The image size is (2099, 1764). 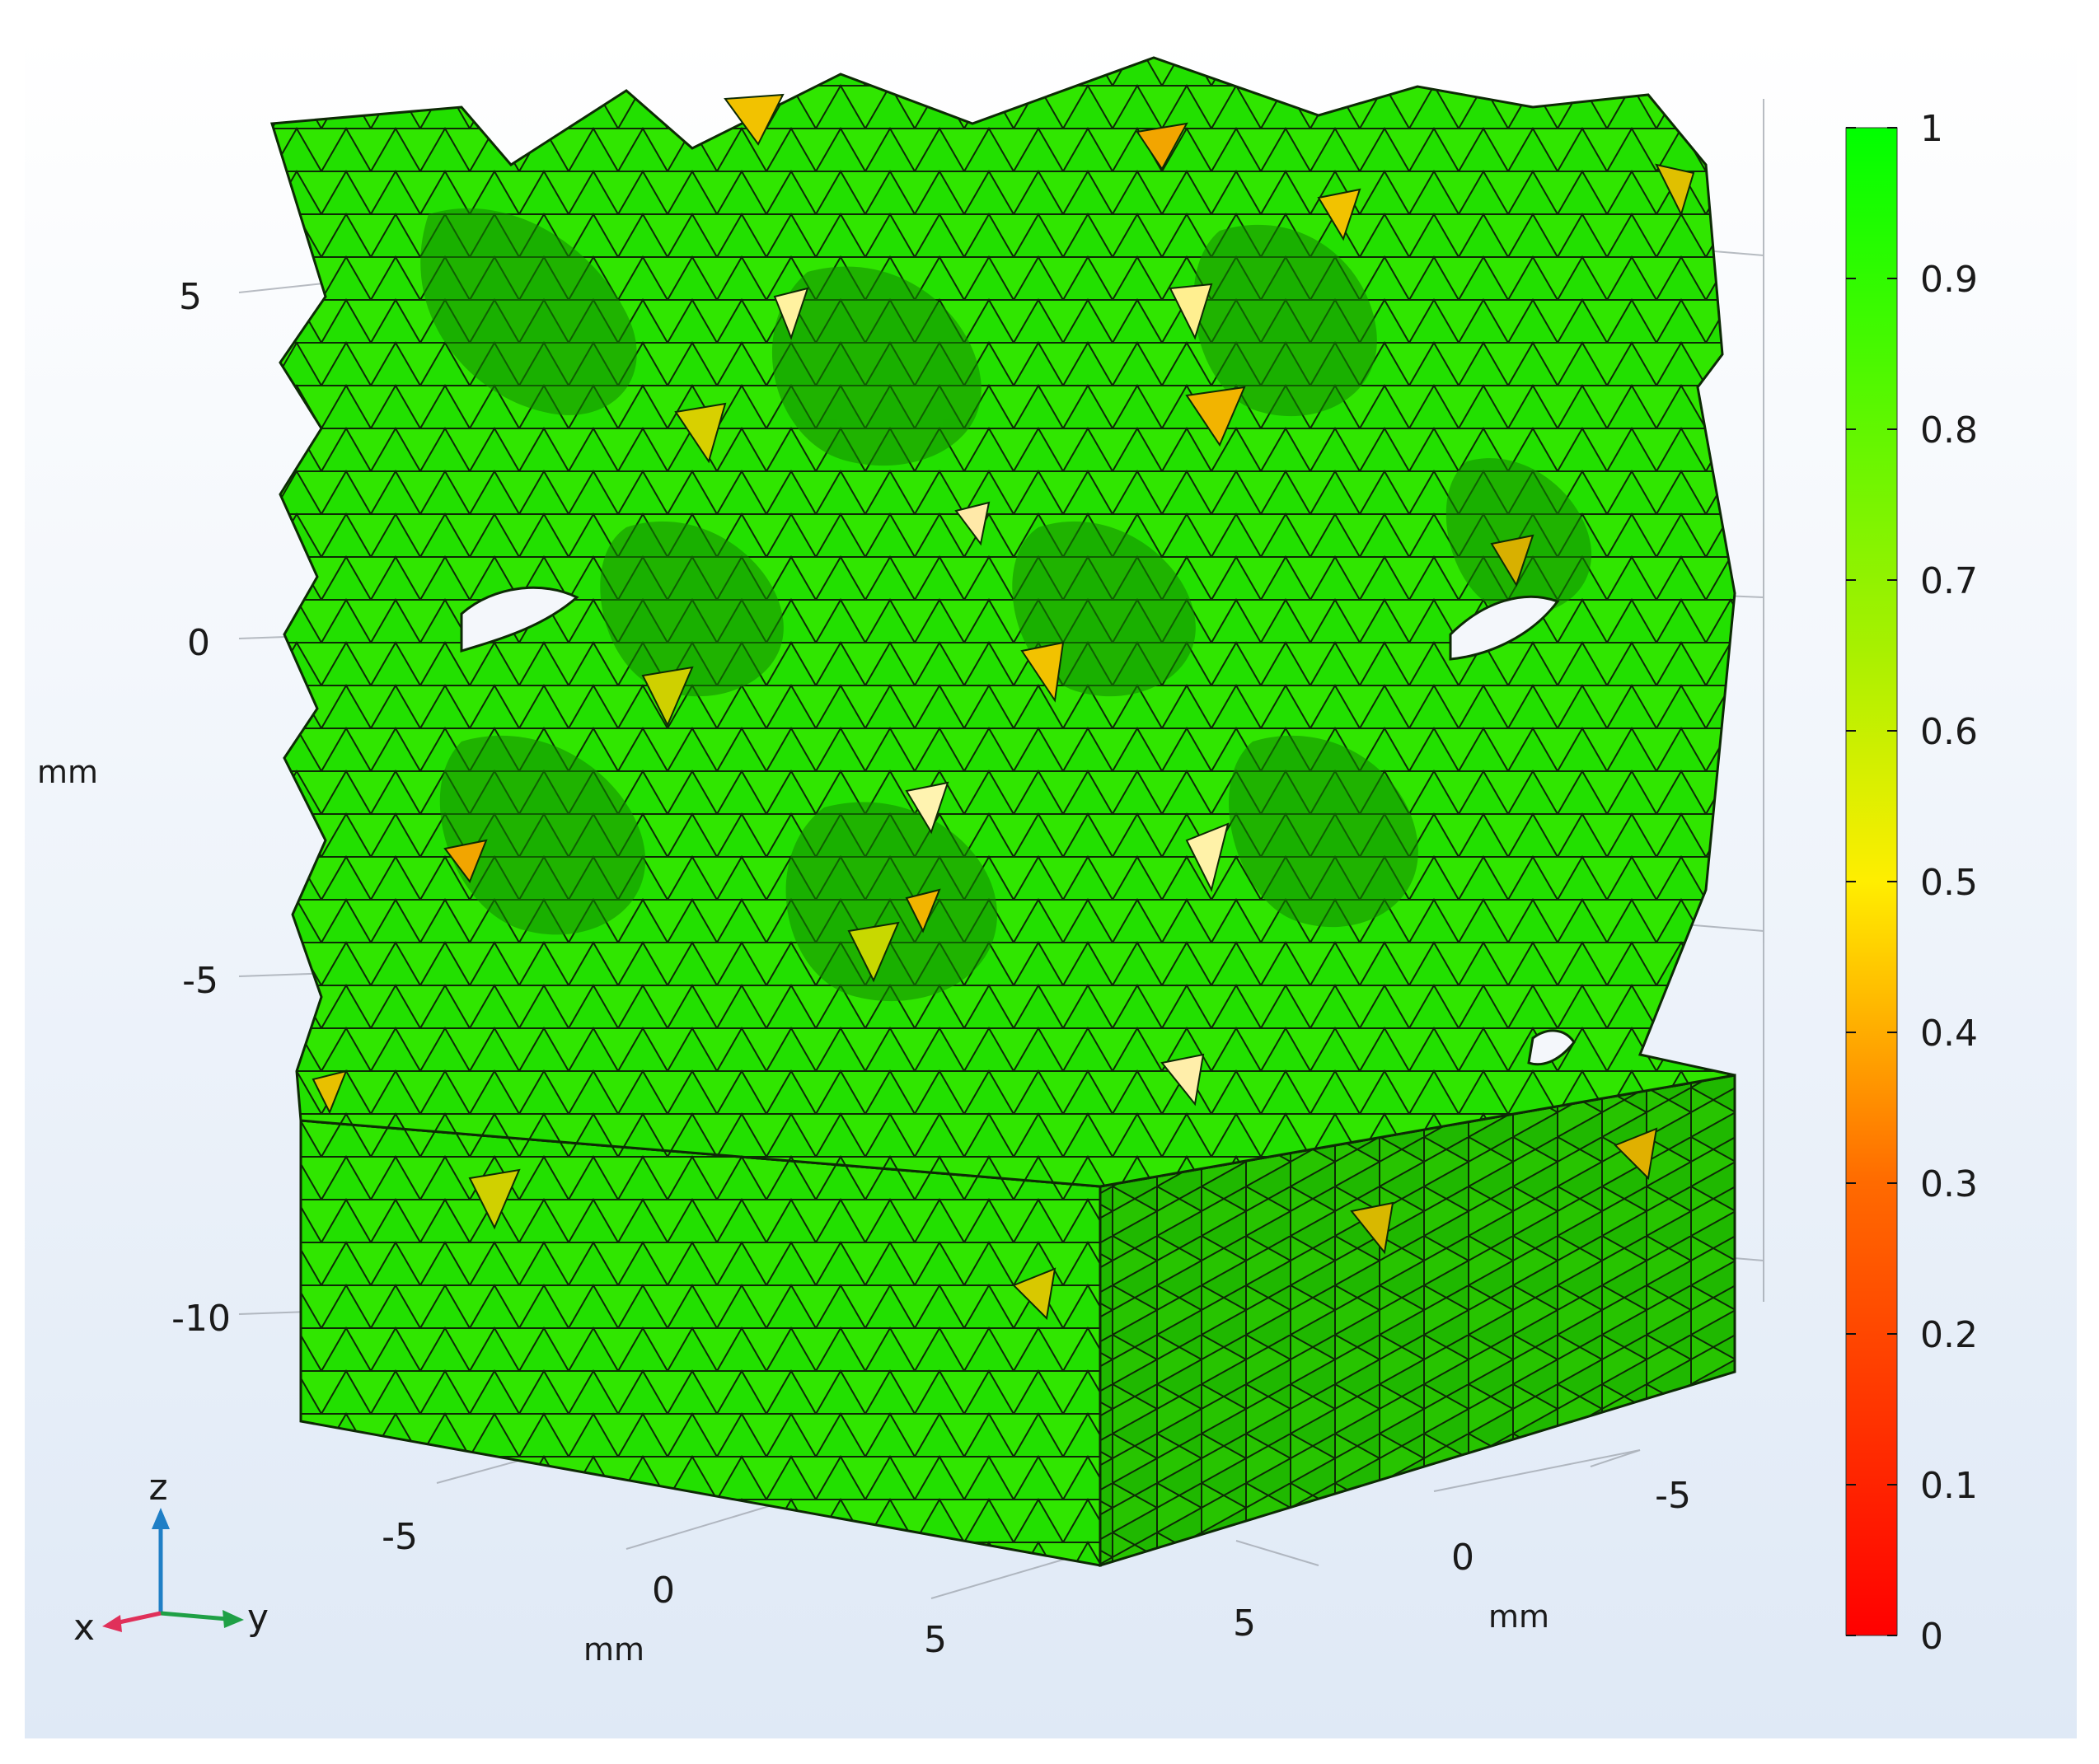 What do you see at coordinates (1932, 129) in the screenshot?
I see `colorbar-tick-label: 1` at bounding box center [1932, 129].